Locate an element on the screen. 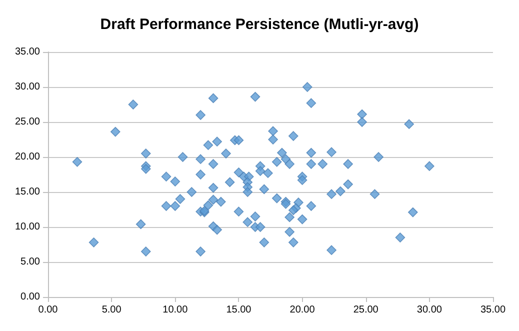  x-tick-label: 20.00 is located at coordinates (303, 310).